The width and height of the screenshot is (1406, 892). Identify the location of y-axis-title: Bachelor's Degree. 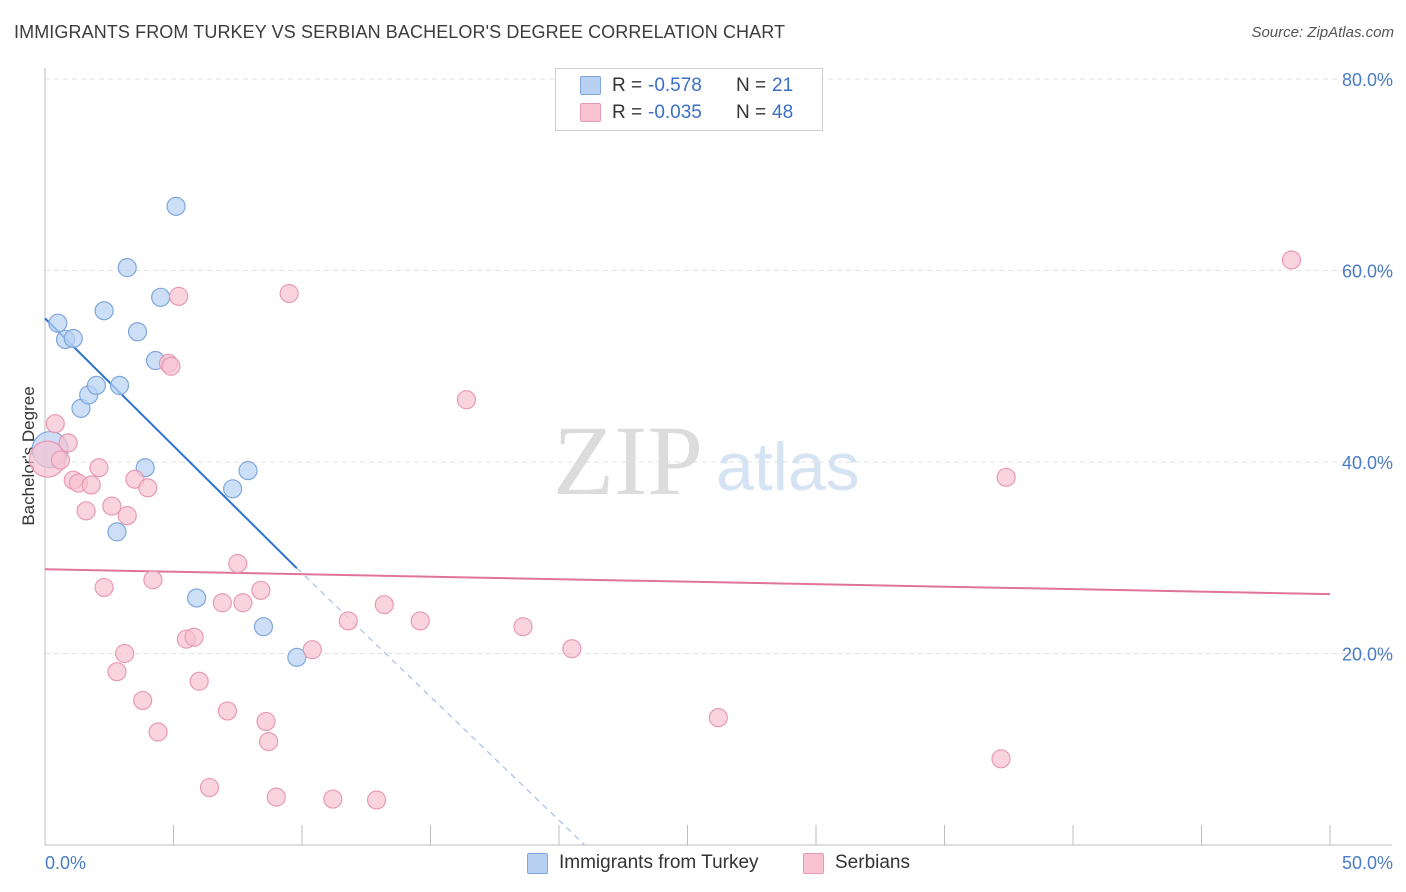
(28, 455).